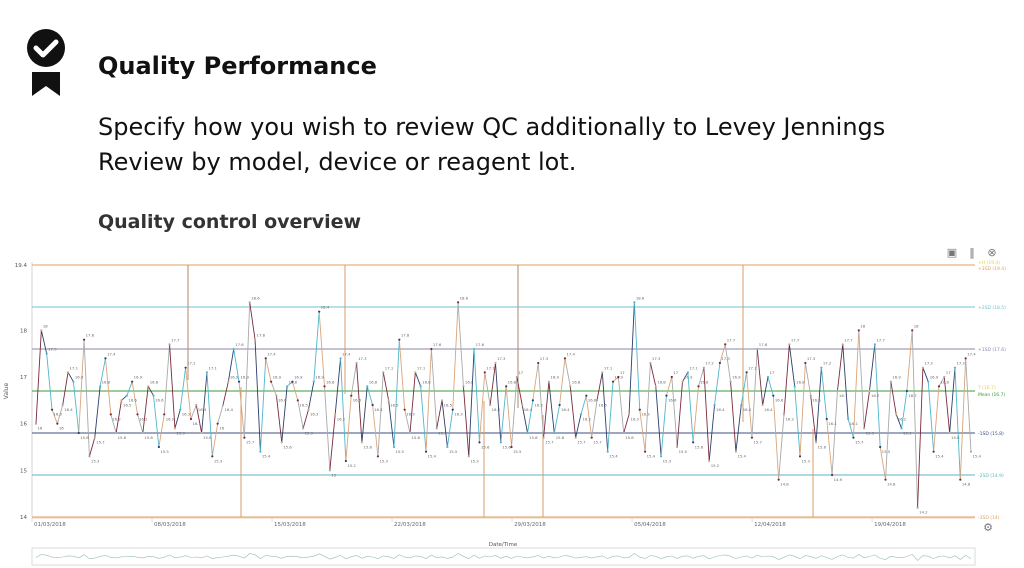 This screenshot has height=568, width=1024. Describe the element at coordinates (988, 527) in the screenshot. I see `gear-icon: ⚙` at that location.